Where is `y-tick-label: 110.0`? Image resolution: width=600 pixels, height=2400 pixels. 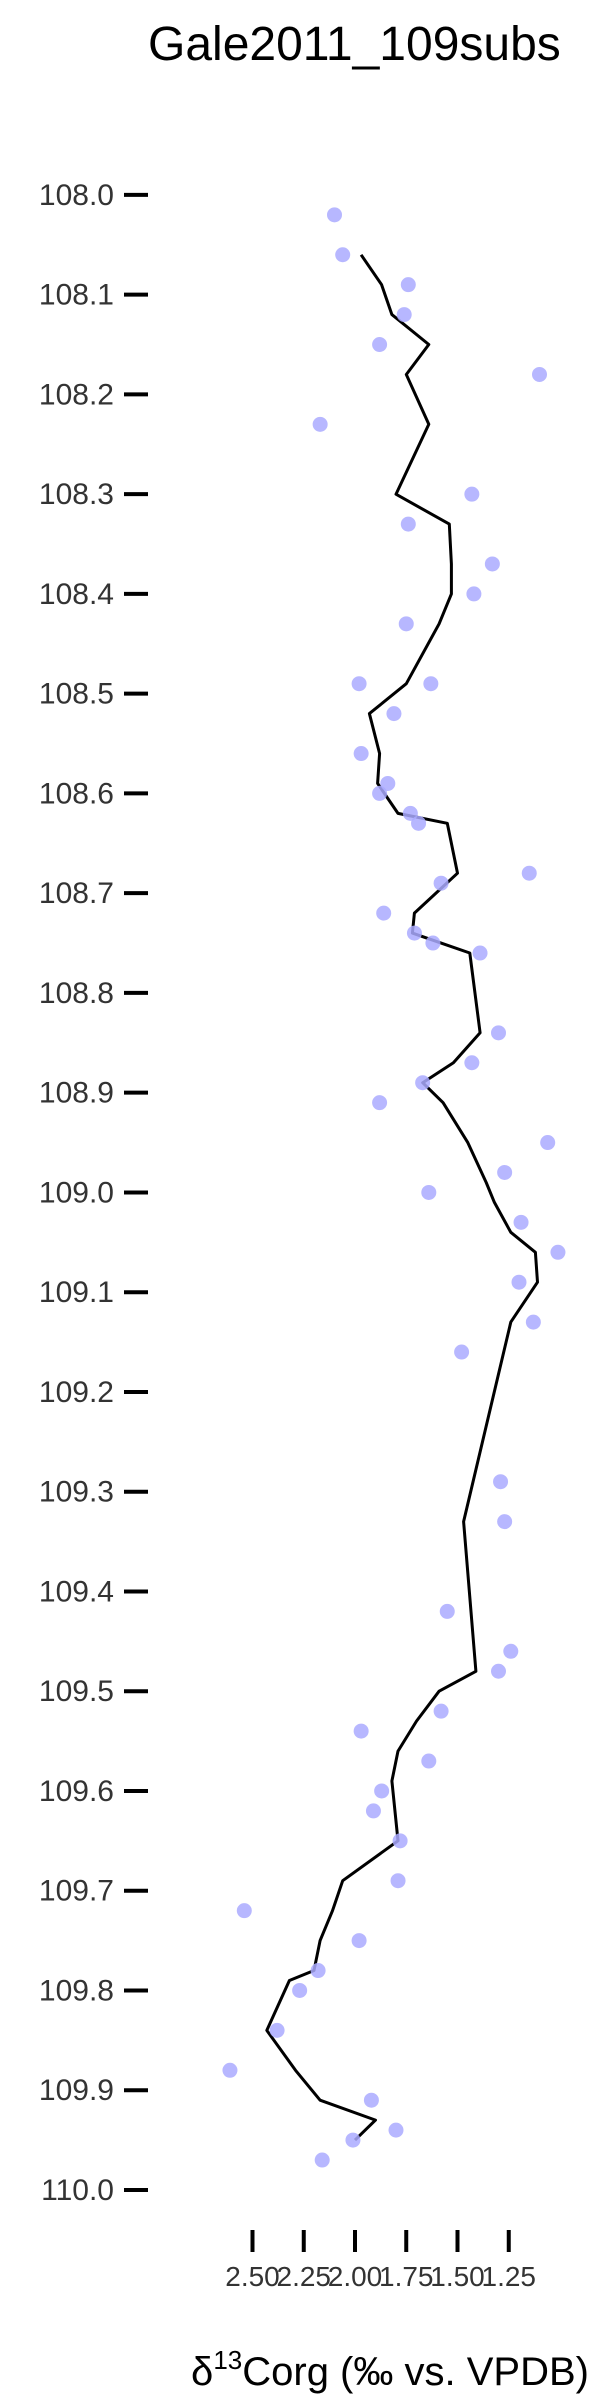 y-tick-label: 110.0 is located at coordinates (77, 2190).